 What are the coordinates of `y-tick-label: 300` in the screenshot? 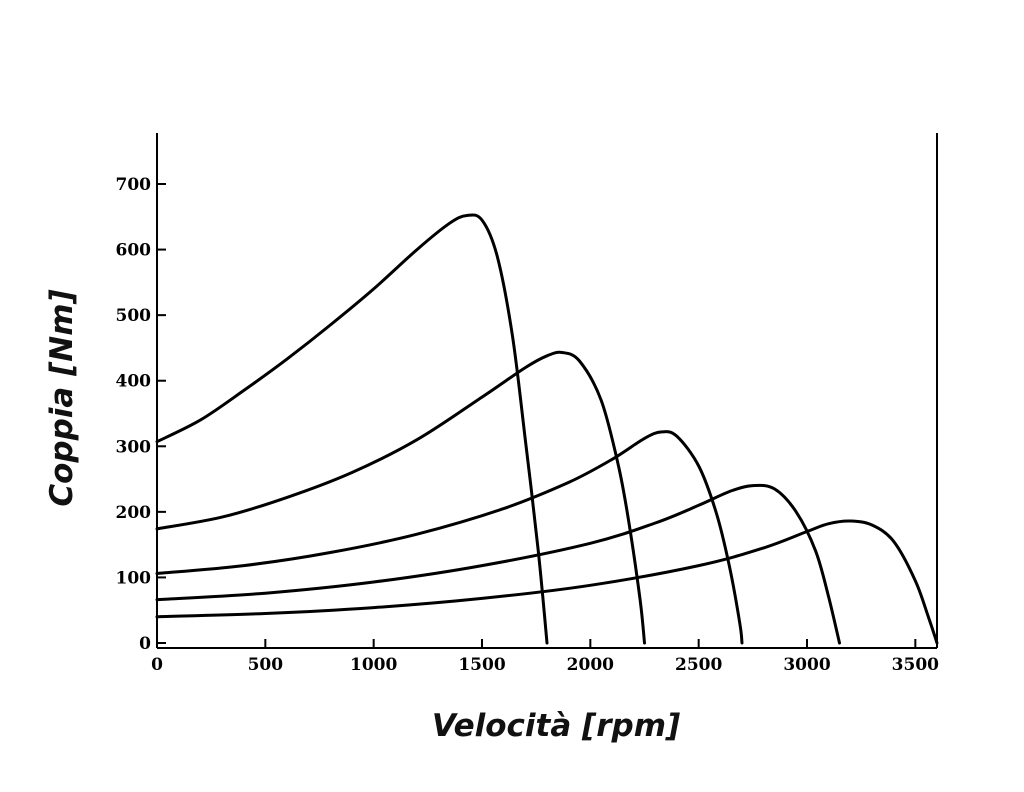 It's located at (134, 447).